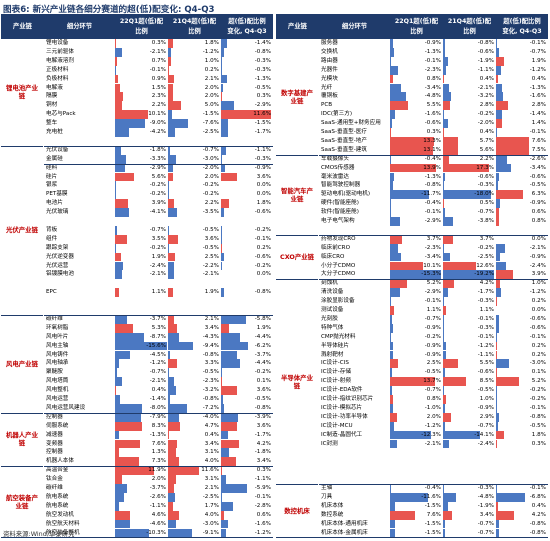 Image resolution: width=550 pixels, height=541 pixels. I want to click on value-cell-a: 0.9%, so click(141, 79).